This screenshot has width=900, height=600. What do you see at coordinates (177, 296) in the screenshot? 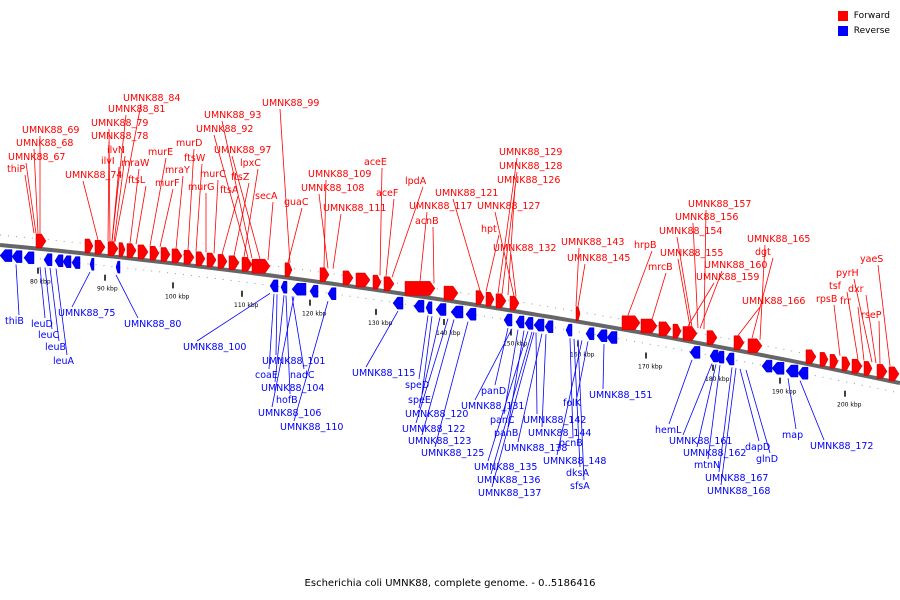
I see `scale-label: 100 kbp` at bounding box center [177, 296].